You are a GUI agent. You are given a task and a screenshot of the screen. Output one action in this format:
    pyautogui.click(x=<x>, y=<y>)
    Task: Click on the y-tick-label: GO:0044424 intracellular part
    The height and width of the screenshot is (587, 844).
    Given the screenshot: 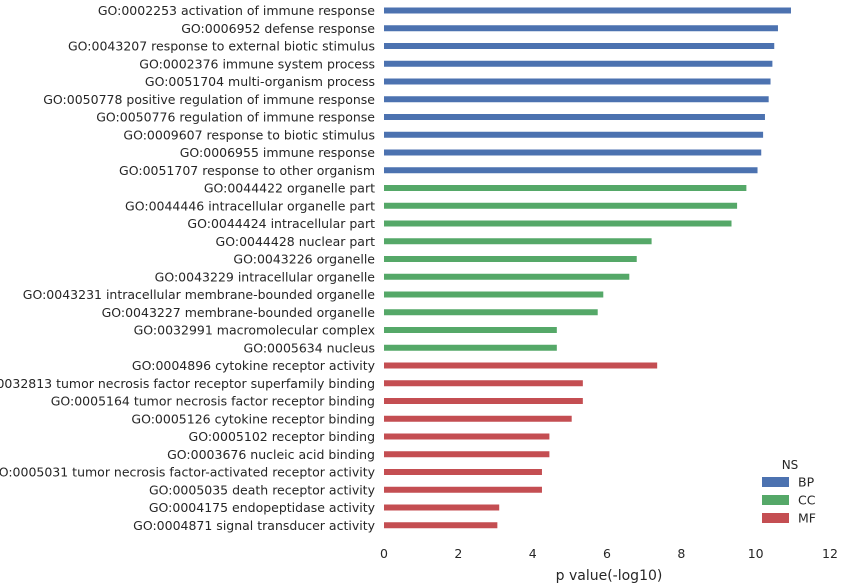 What is the action you would take?
    pyautogui.click(x=281, y=223)
    